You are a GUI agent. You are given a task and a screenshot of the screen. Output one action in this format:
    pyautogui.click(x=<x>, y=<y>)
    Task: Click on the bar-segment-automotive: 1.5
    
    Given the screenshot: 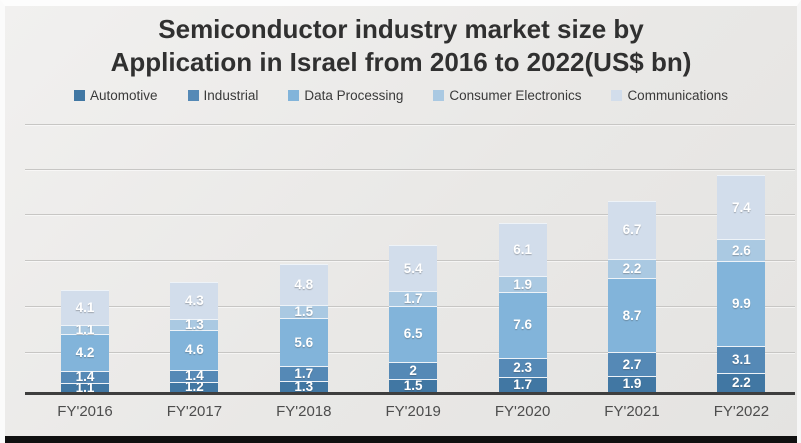 What is the action you would take?
    pyautogui.click(x=413, y=386)
    